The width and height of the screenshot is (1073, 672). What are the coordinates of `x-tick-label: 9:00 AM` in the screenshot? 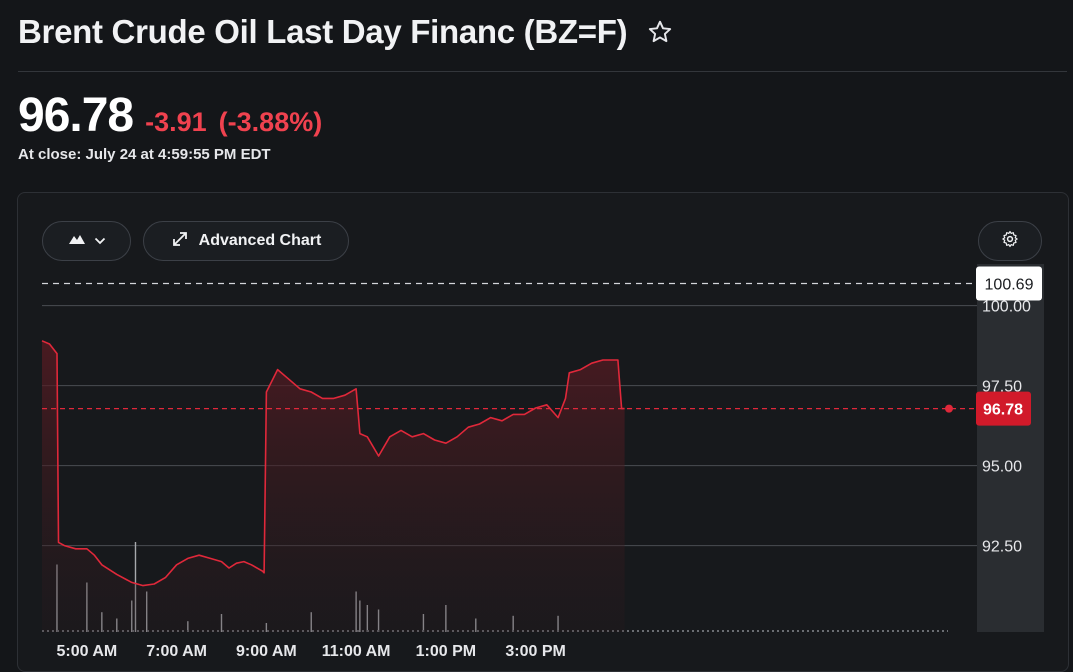 It's located at (266, 651).